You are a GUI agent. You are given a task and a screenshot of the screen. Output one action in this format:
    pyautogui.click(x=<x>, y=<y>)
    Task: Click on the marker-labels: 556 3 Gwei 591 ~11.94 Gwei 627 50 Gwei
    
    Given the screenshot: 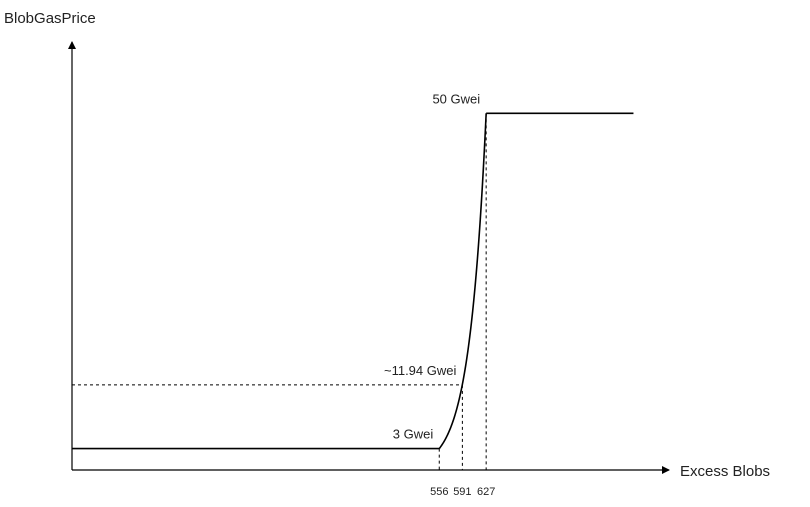 What is the action you would take?
    pyautogui.click(x=439, y=294)
    